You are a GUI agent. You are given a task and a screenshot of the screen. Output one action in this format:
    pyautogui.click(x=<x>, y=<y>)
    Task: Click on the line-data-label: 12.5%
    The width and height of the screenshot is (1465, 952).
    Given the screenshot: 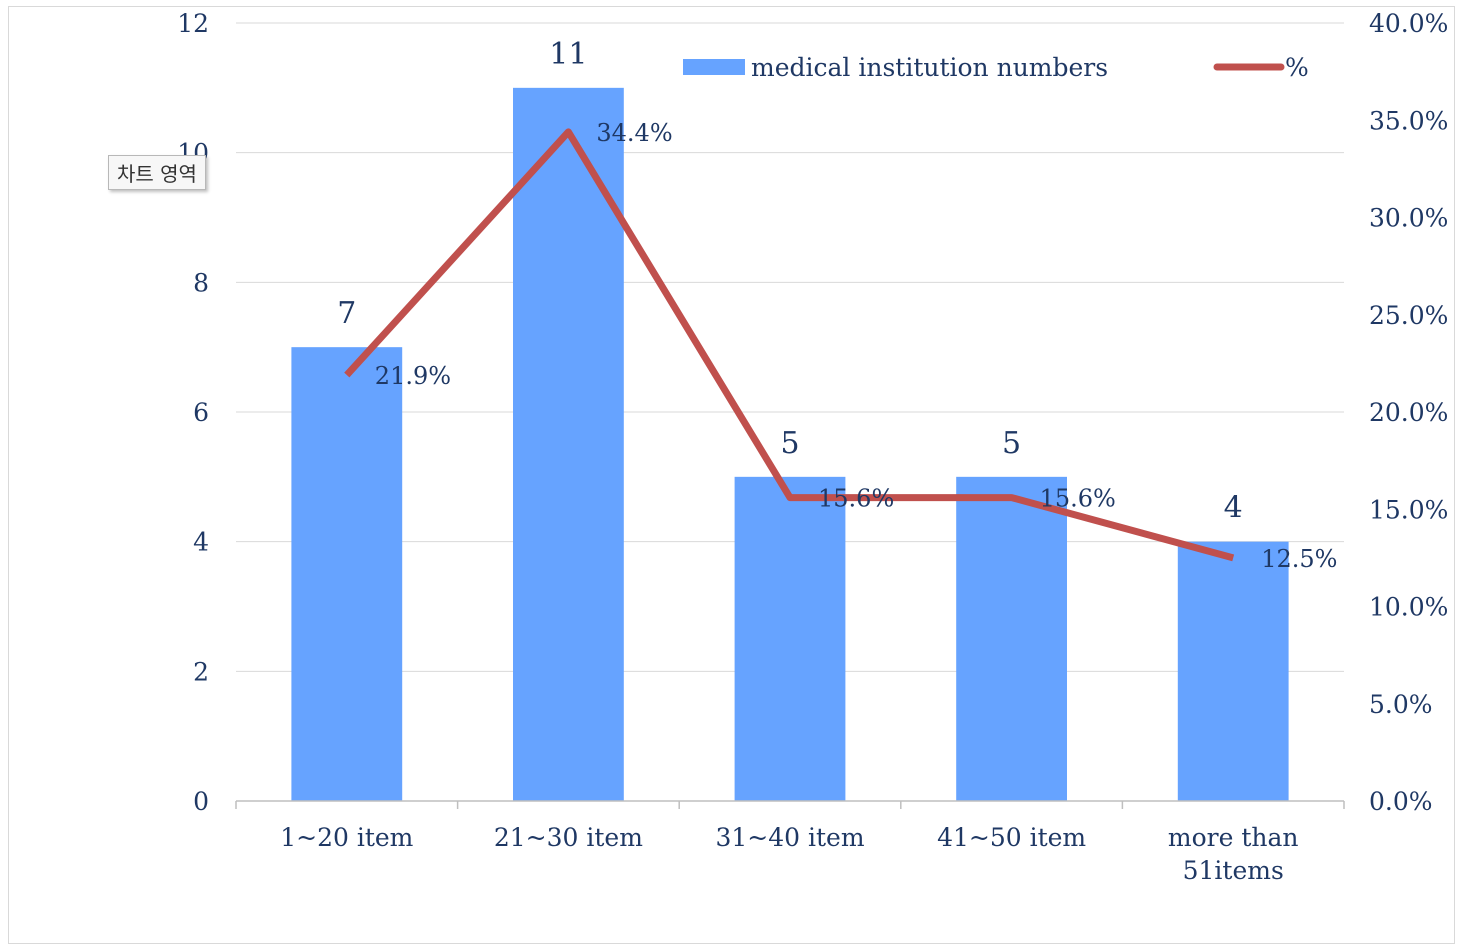 What is the action you would take?
    pyautogui.click(x=1299, y=559)
    